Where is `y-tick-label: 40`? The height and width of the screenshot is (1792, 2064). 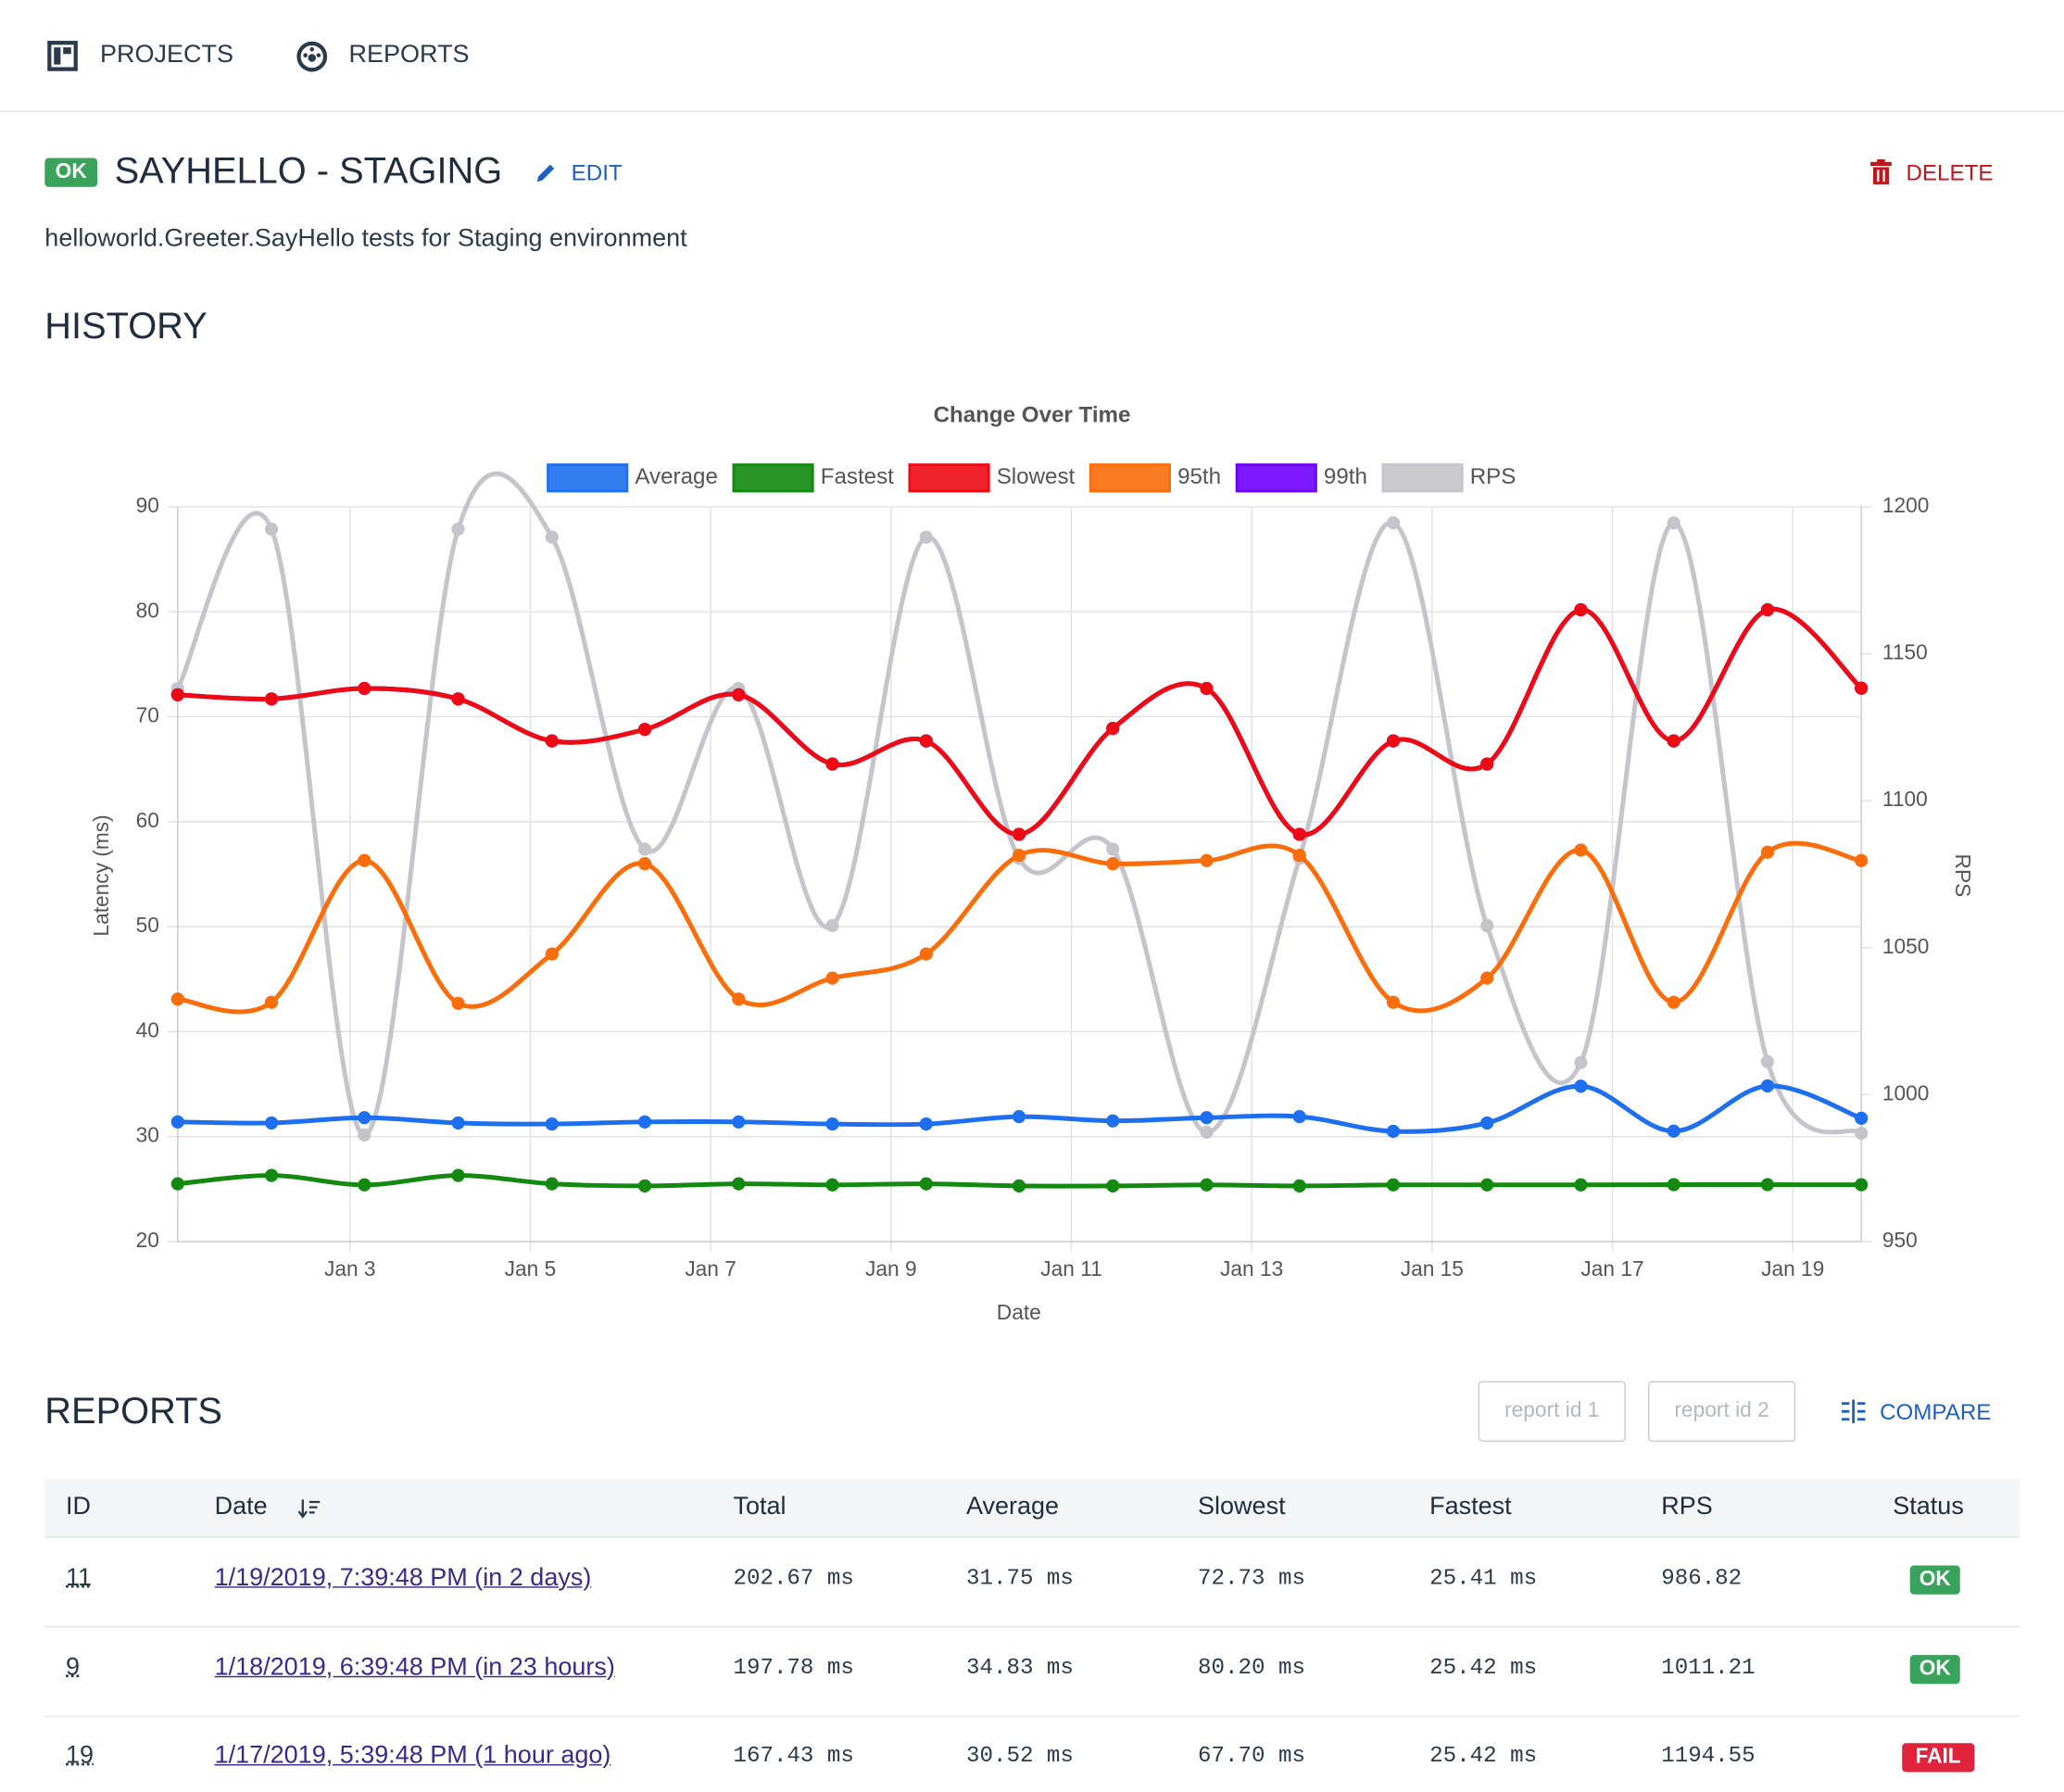
y-tick-label: 40 is located at coordinates (147, 1029).